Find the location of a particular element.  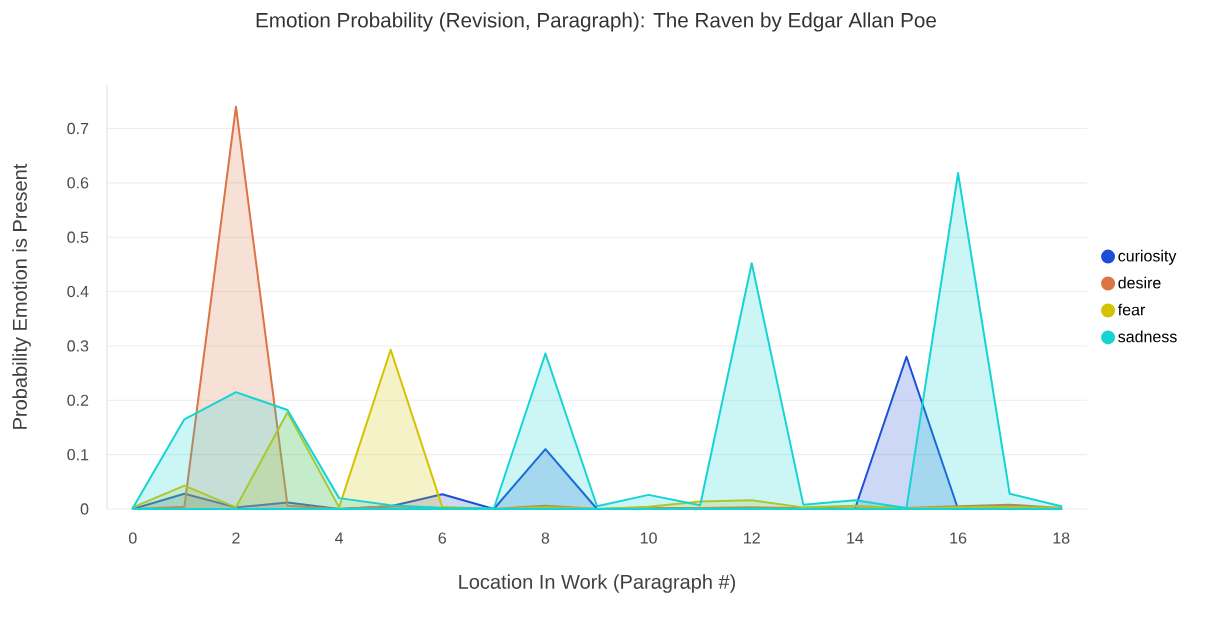

legend-label: desire is located at coordinates (1139, 282).